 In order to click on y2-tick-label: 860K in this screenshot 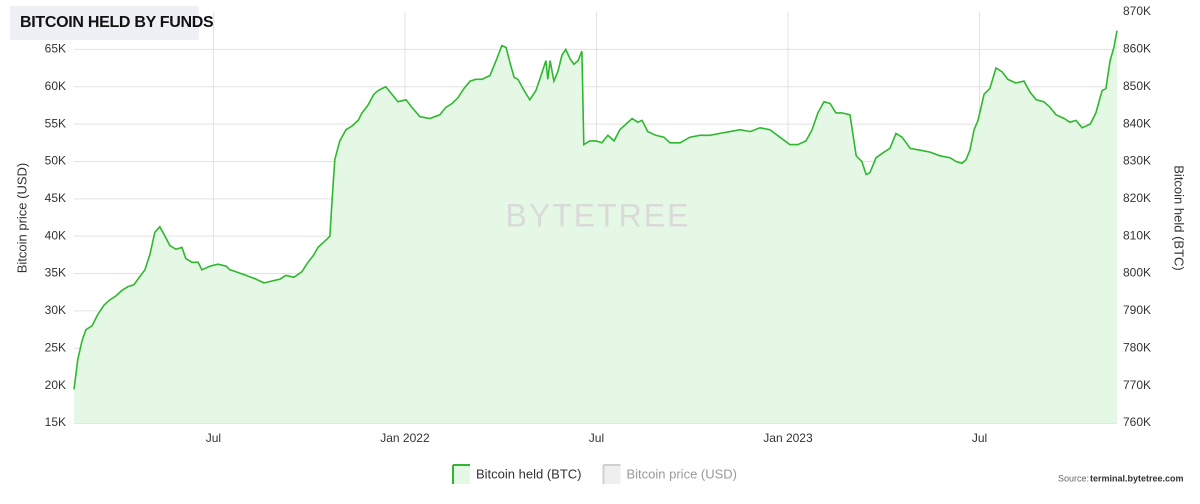, I will do `click(1137, 49)`.